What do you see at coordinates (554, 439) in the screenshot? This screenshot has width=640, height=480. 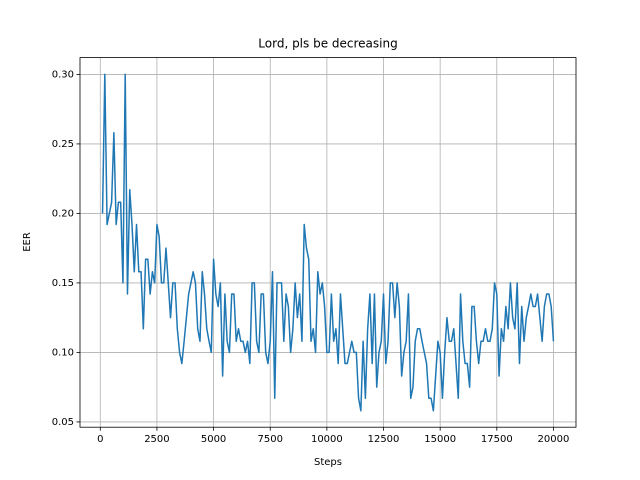 I see `x-tick-label: 20000` at bounding box center [554, 439].